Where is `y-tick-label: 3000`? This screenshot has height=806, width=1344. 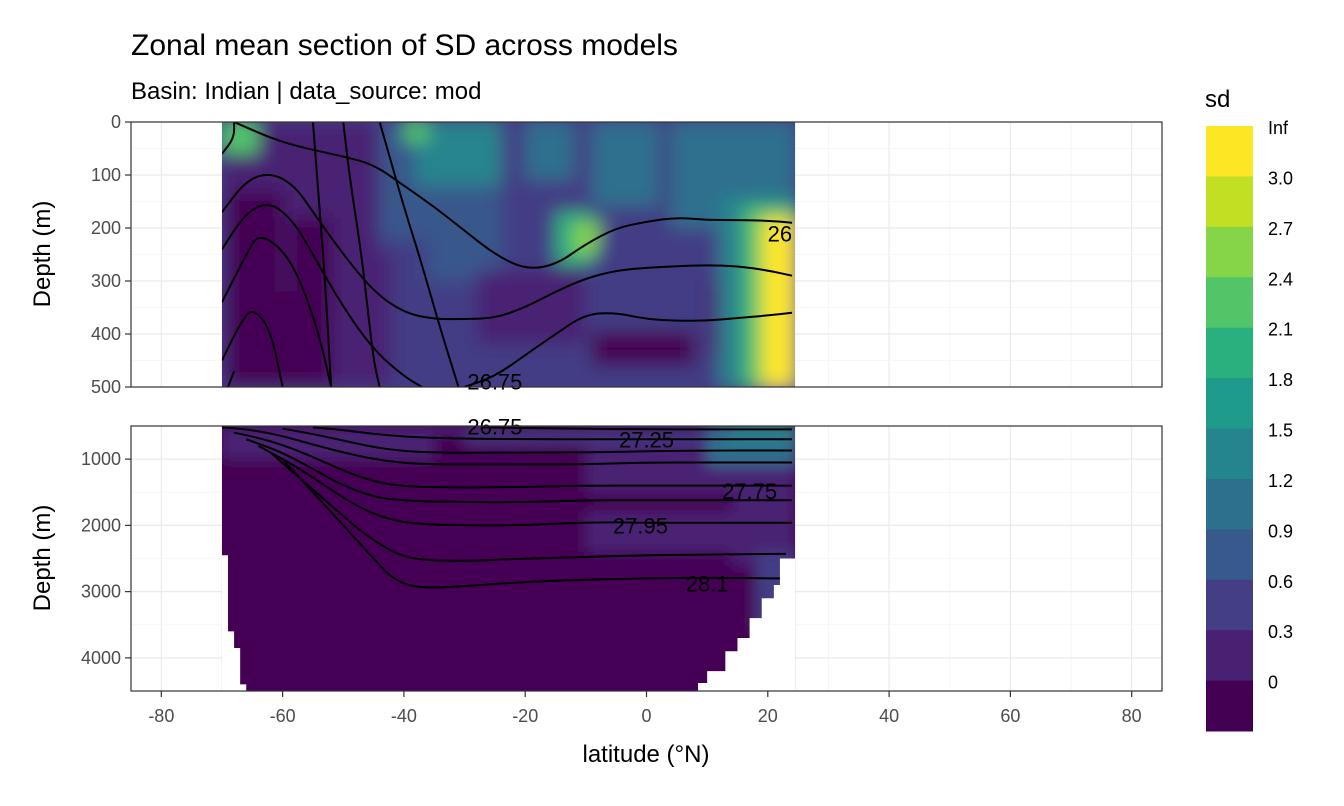
y-tick-label: 3000 is located at coordinates (101, 592).